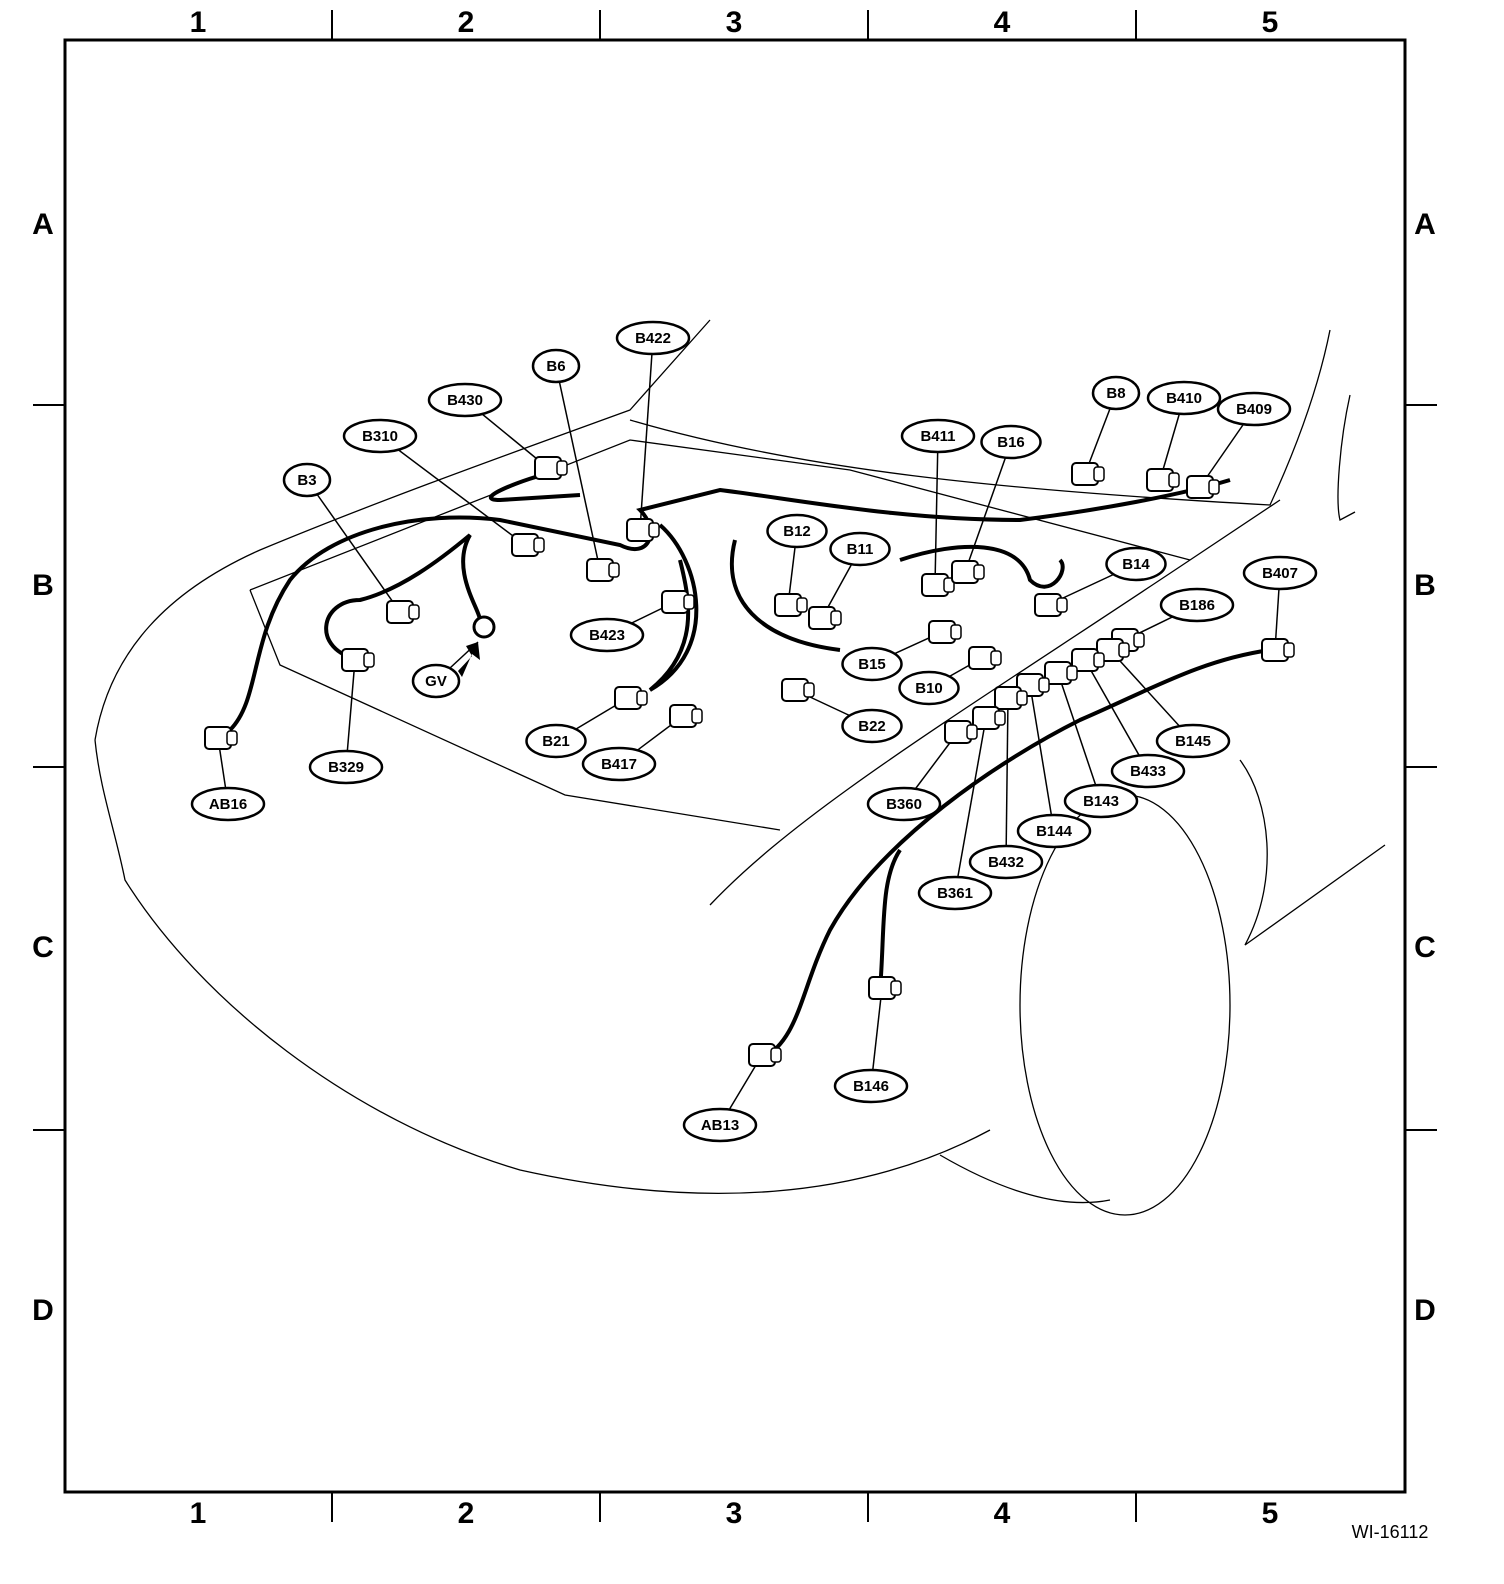 The width and height of the screenshot is (1504, 1584). Describe the element at coordinates (950, 676) in the screenshot. I see `connector: B10` at that location.